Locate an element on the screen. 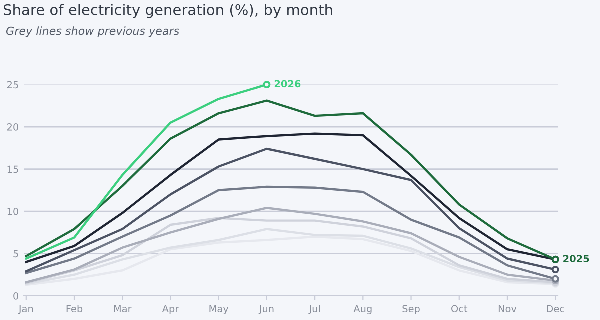 Image resolution: width=600 pixels, height=320 pixels. chart-subtitle: Grey lines show previous years is located at coordinates (93, 32).